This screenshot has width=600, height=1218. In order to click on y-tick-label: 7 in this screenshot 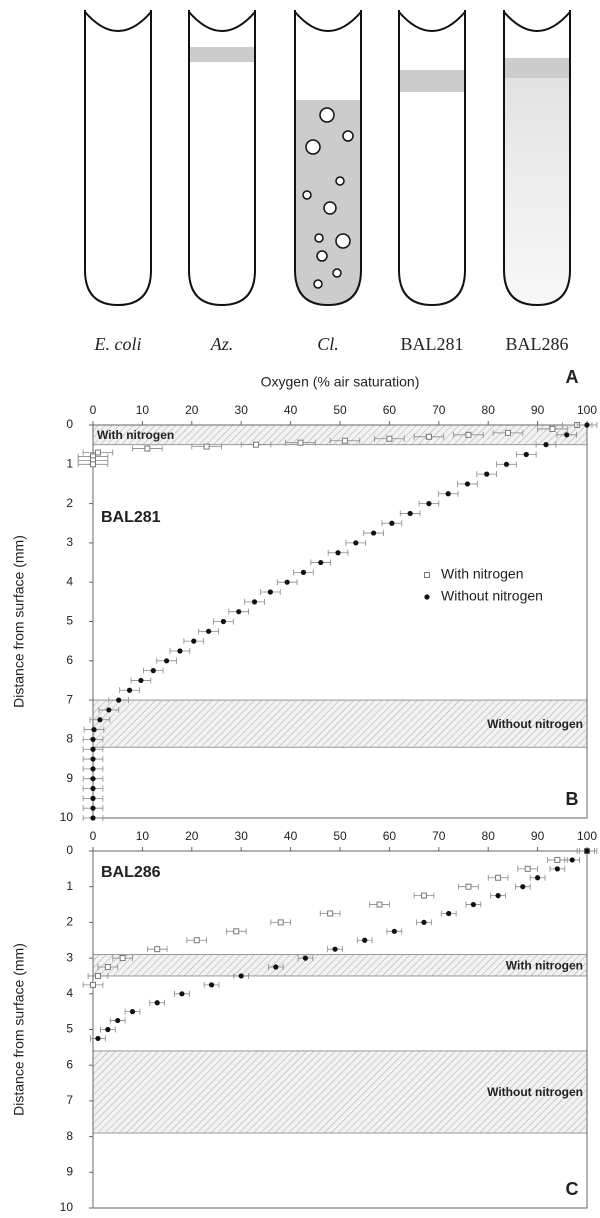, I will do `click(69, 699)`.